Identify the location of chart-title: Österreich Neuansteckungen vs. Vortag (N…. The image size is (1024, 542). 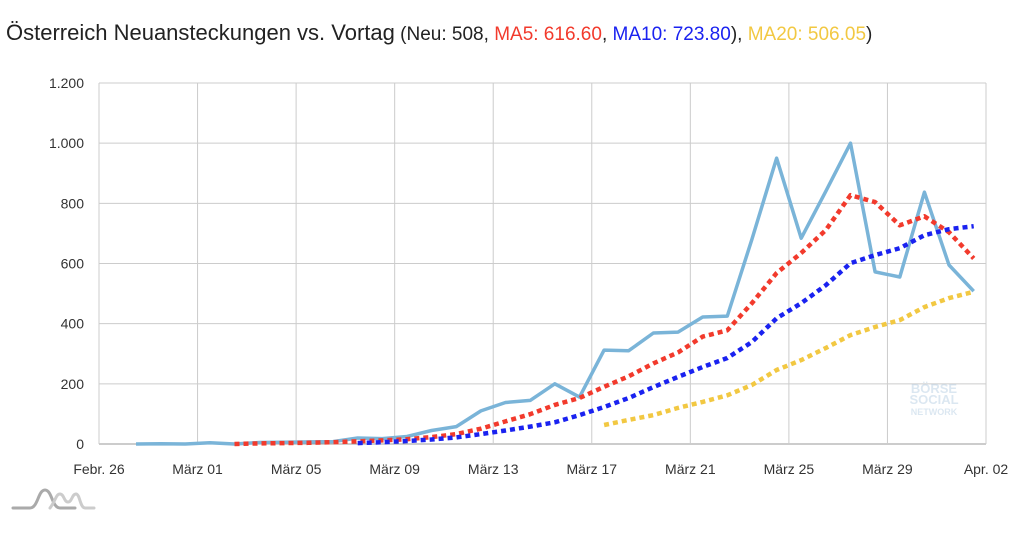
(439, 33).